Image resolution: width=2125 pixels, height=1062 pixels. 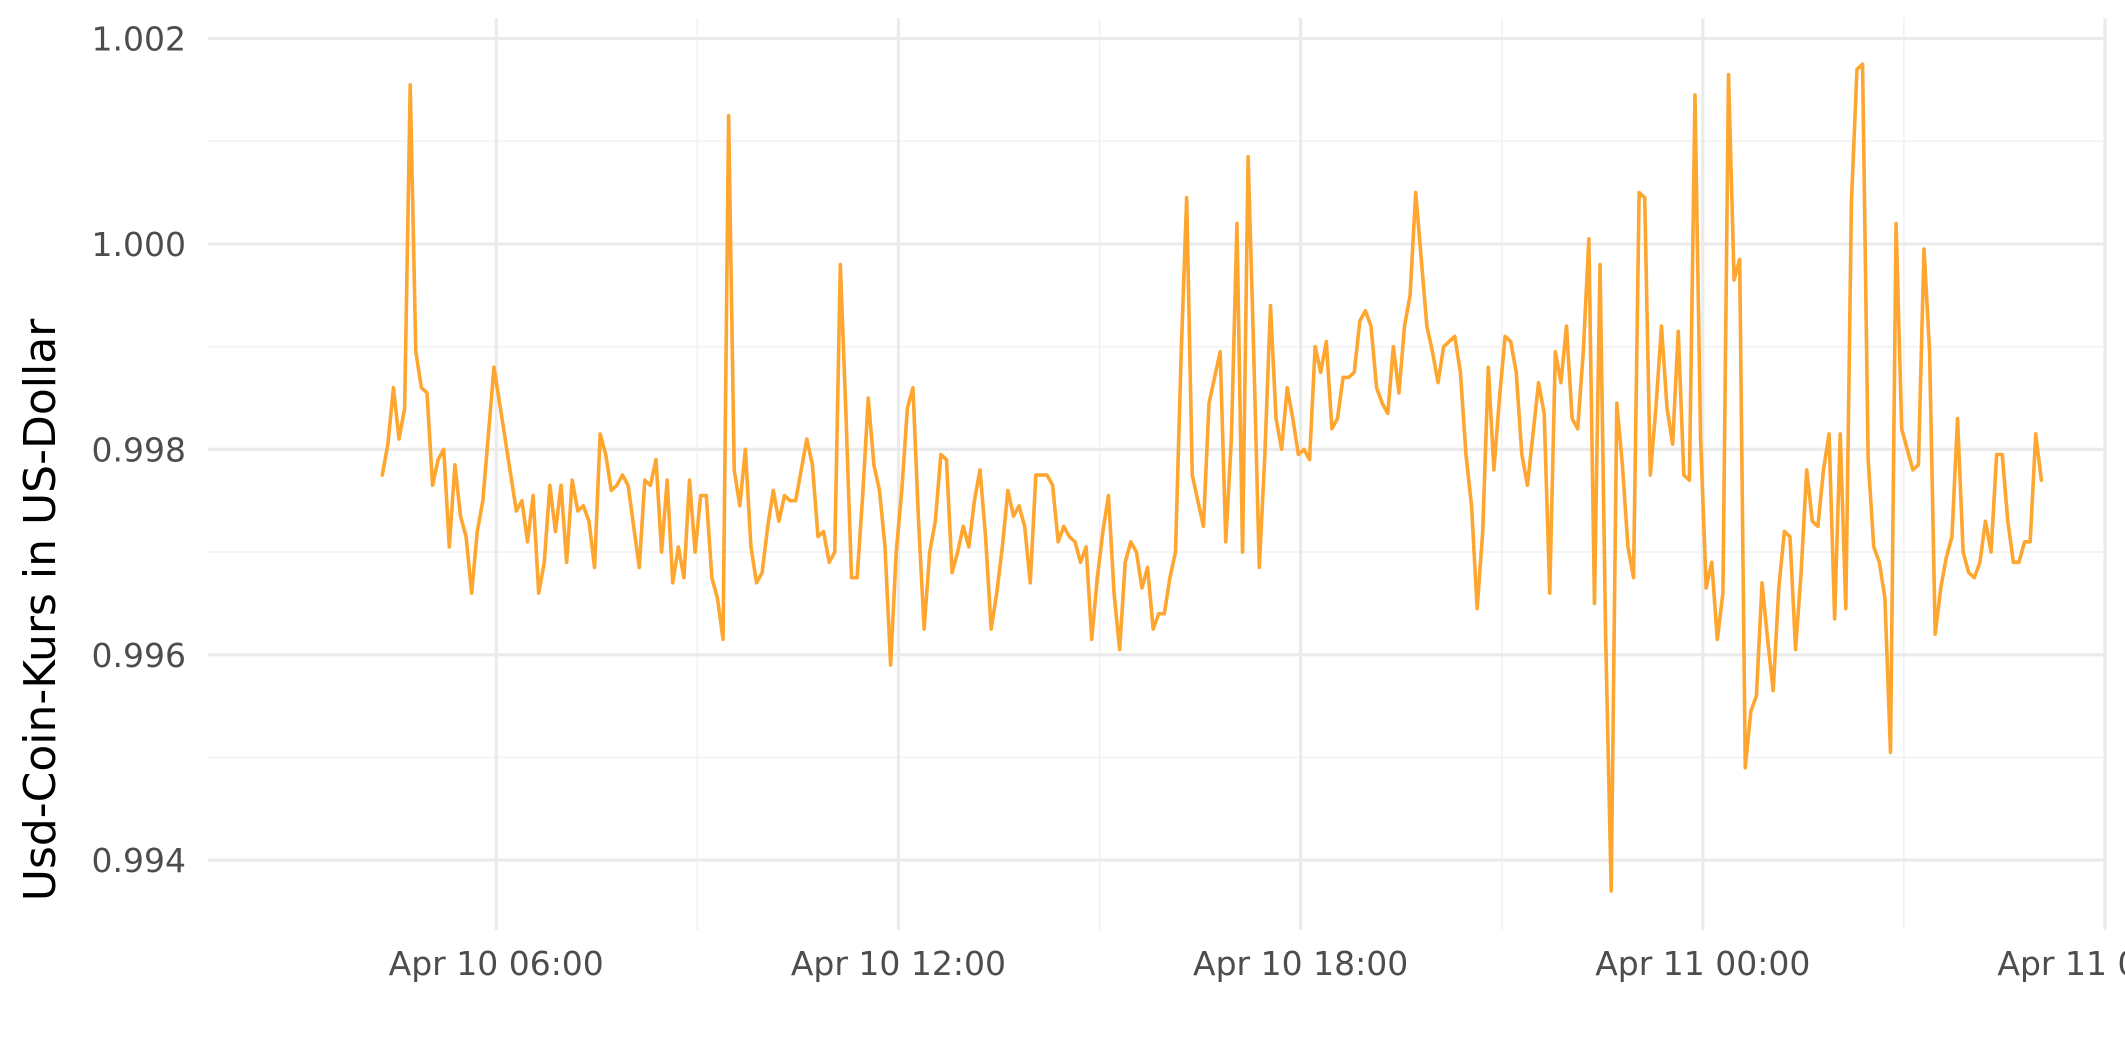 What do you see at coordinates (496, 963) in the screenshot?
I see `x-tick-label: Apr 10 06:00` at bounding box center [496, 963].